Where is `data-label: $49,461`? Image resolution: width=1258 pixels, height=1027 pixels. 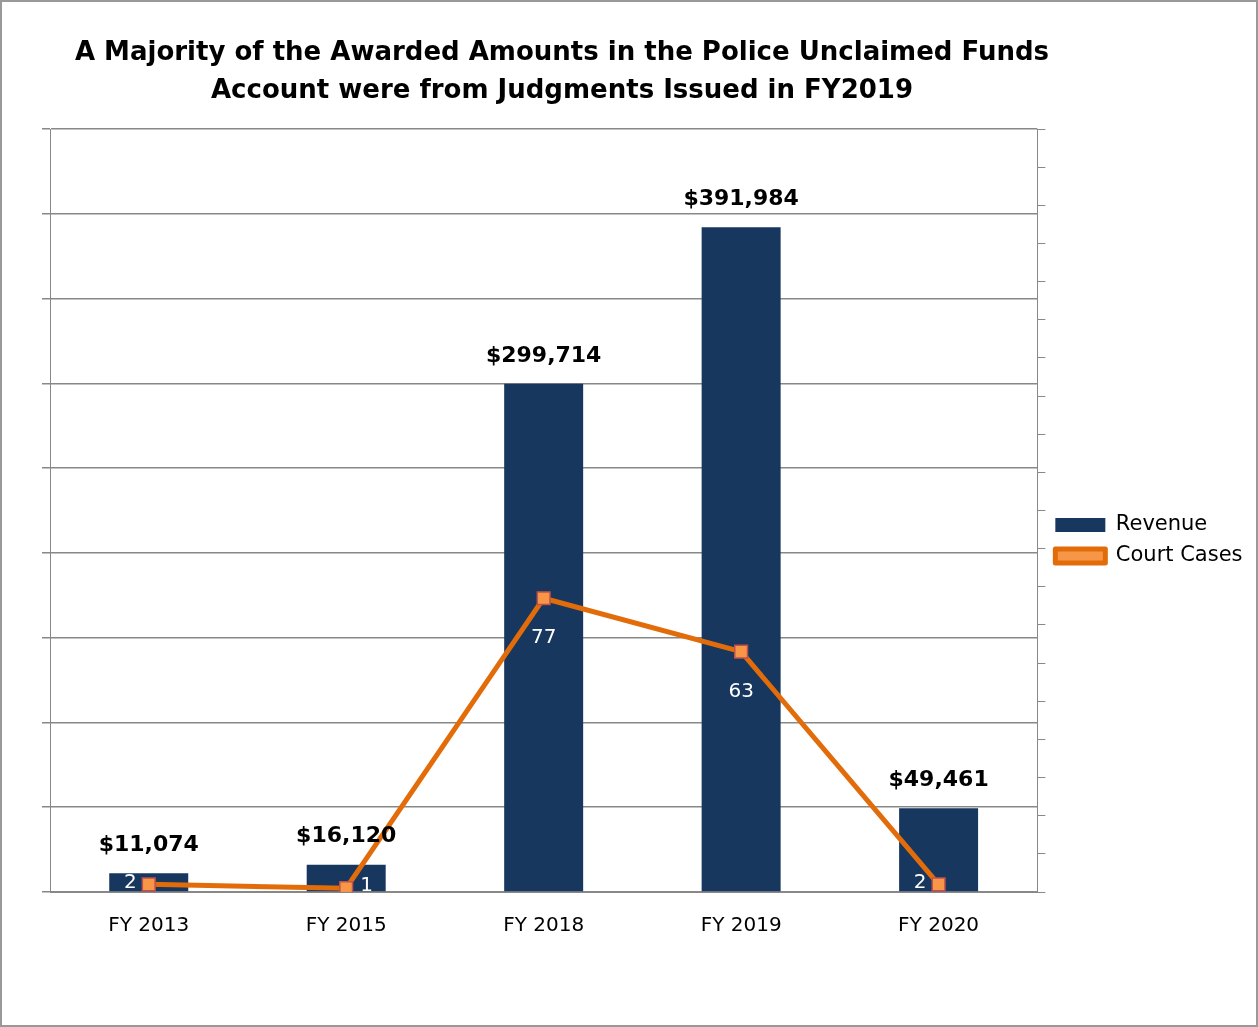 data-label: $49,461 is located at coordinates (938, 778).